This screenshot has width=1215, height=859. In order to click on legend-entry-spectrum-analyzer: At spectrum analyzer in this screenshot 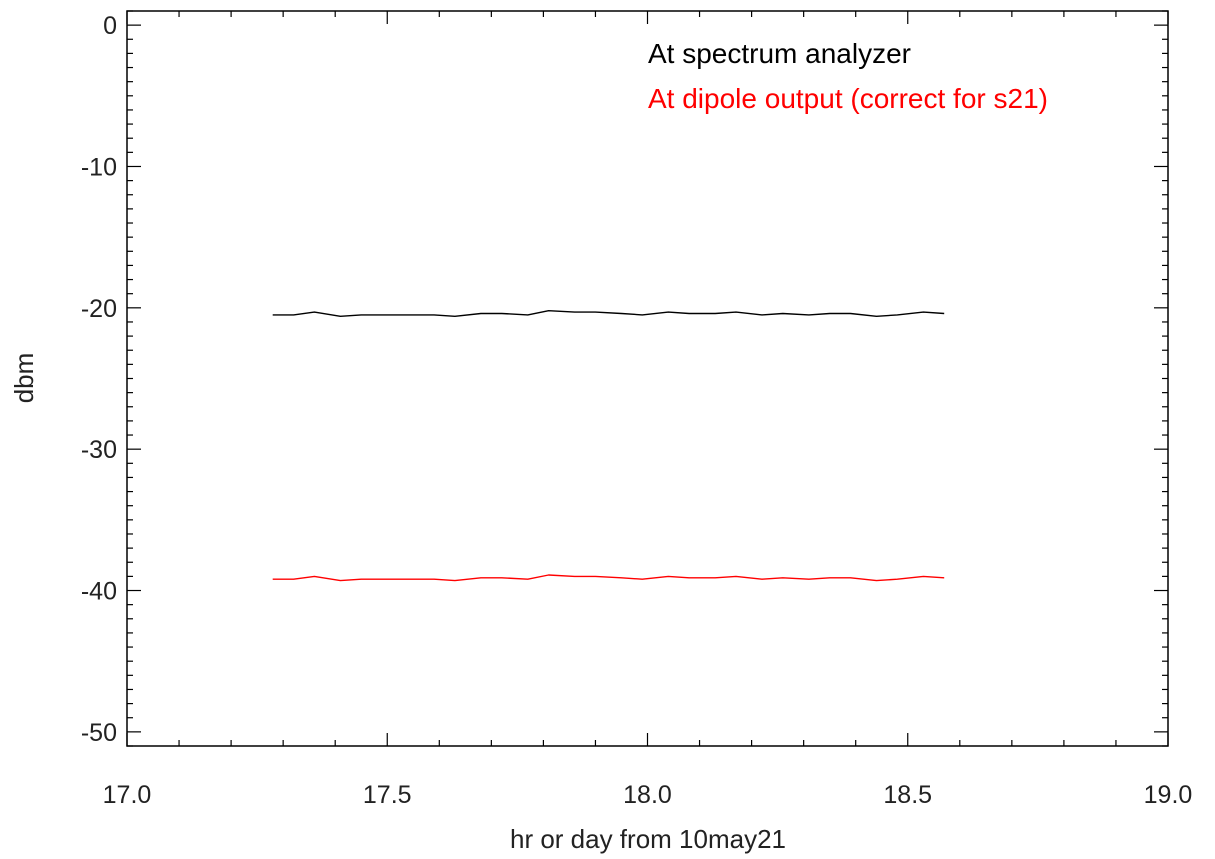, I will do `click(779, 53)`.